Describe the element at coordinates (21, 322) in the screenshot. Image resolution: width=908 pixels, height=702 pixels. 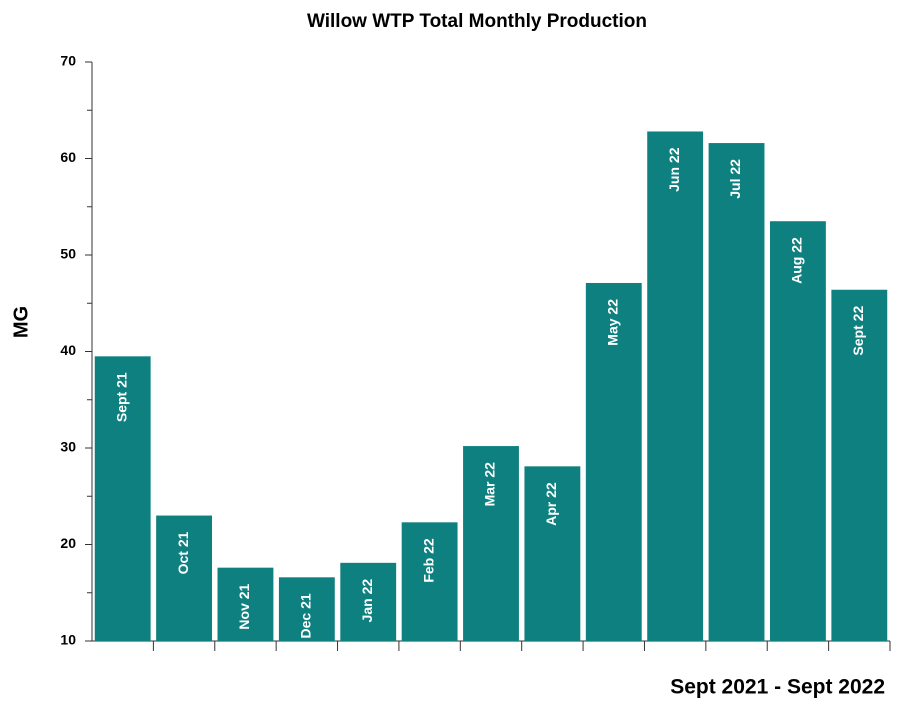
I see `y-axis-label: MG` at that location.